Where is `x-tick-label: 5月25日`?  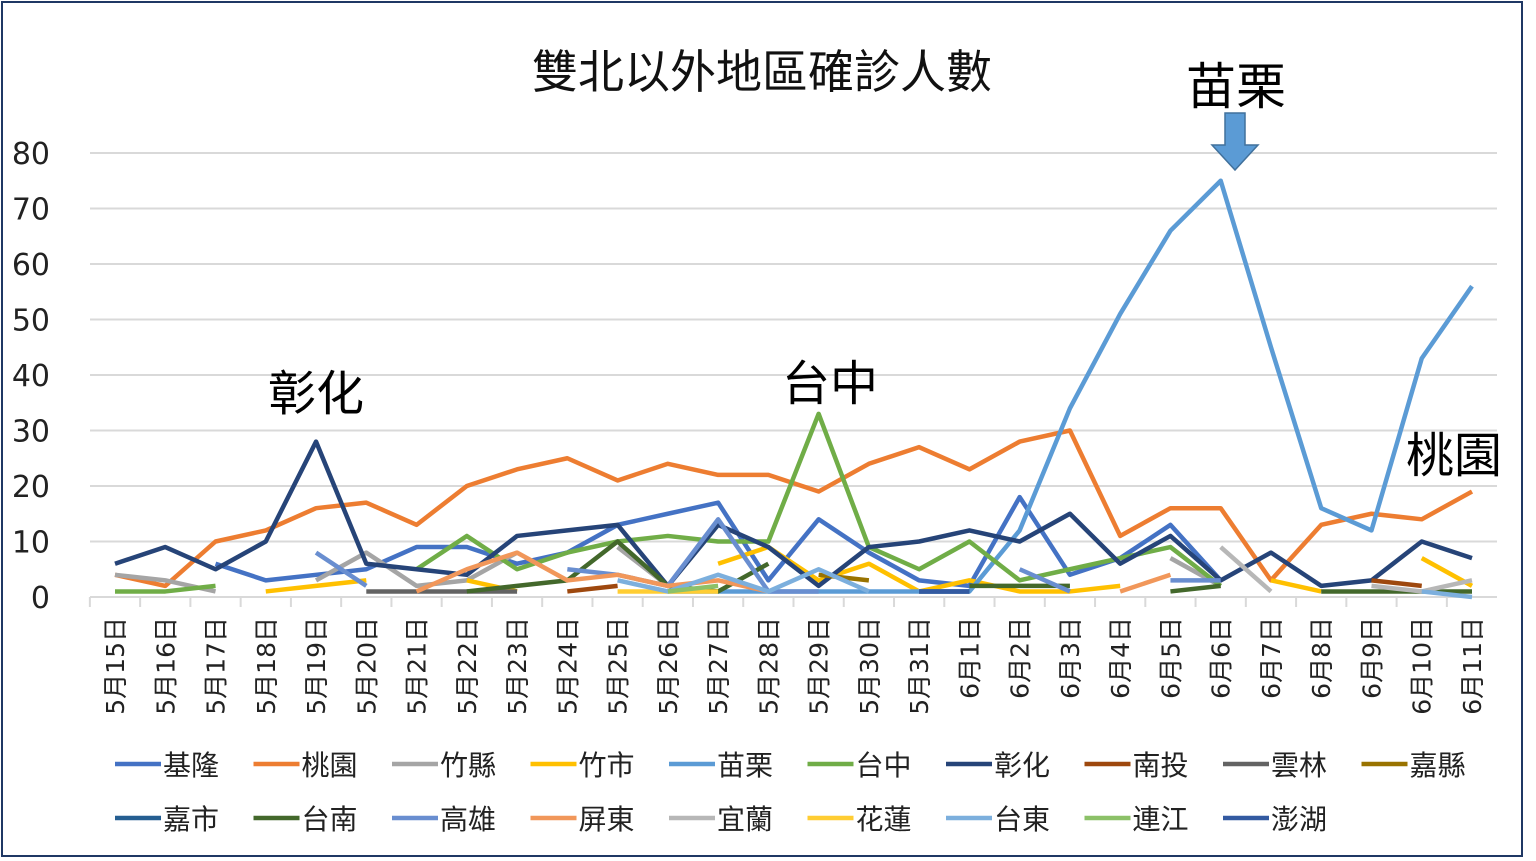 x-tick-label: 5月25日 is located at coordinates (618, 666).